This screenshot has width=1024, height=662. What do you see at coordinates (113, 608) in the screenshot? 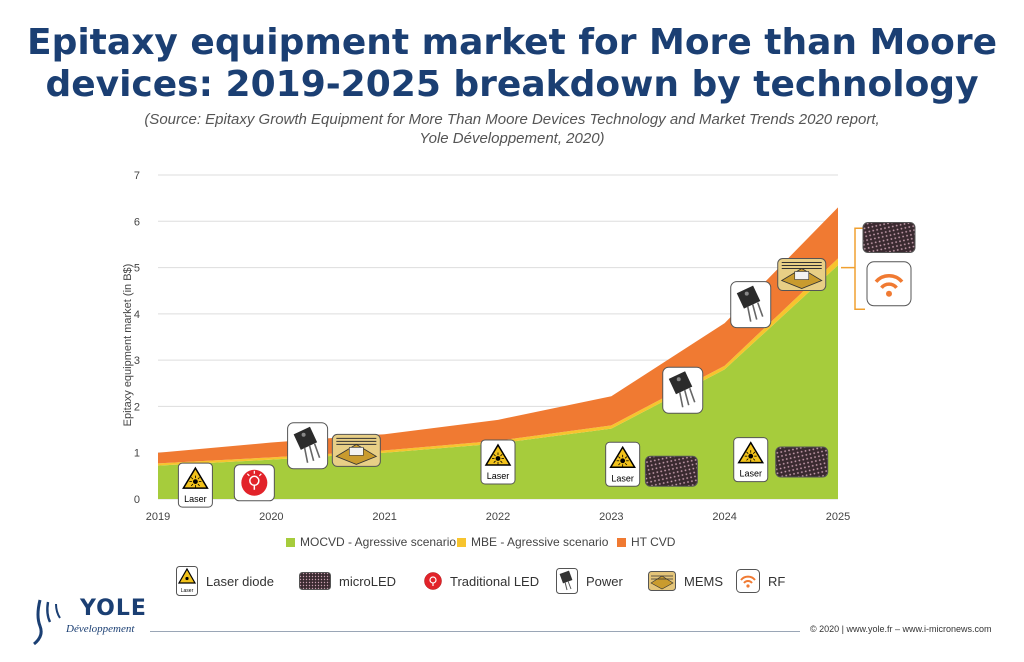
I see `logo-name: YOLE` at bounding box center [113, 608].